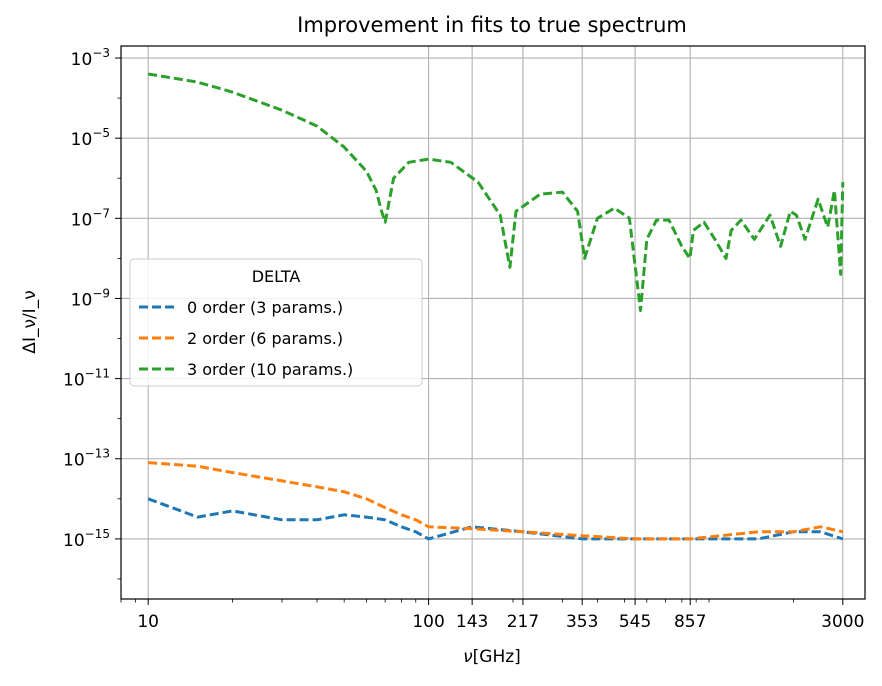  What do you see at coordinates (265, 307) in the screenshot?
I see `legend-label-0: 0 order (3 params.)` at bounding box center [265, 307].